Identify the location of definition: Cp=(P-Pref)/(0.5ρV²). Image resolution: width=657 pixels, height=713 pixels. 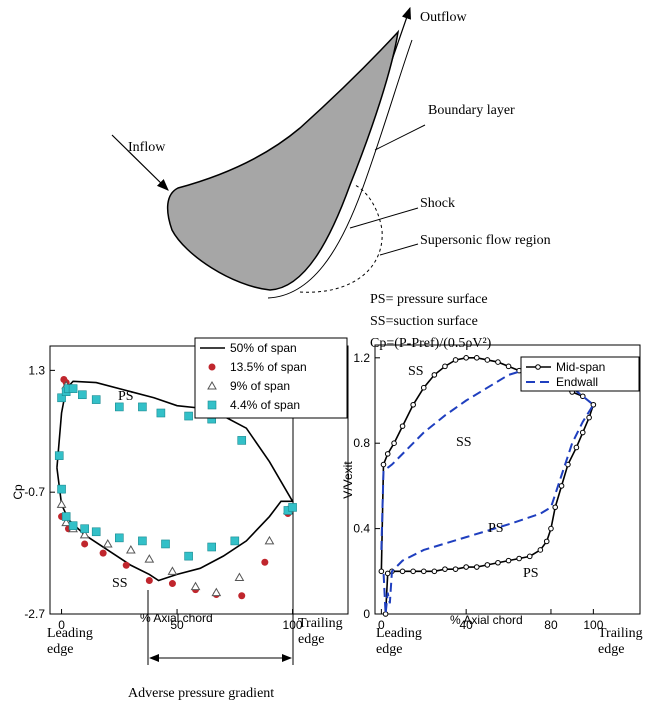
(431, 343).